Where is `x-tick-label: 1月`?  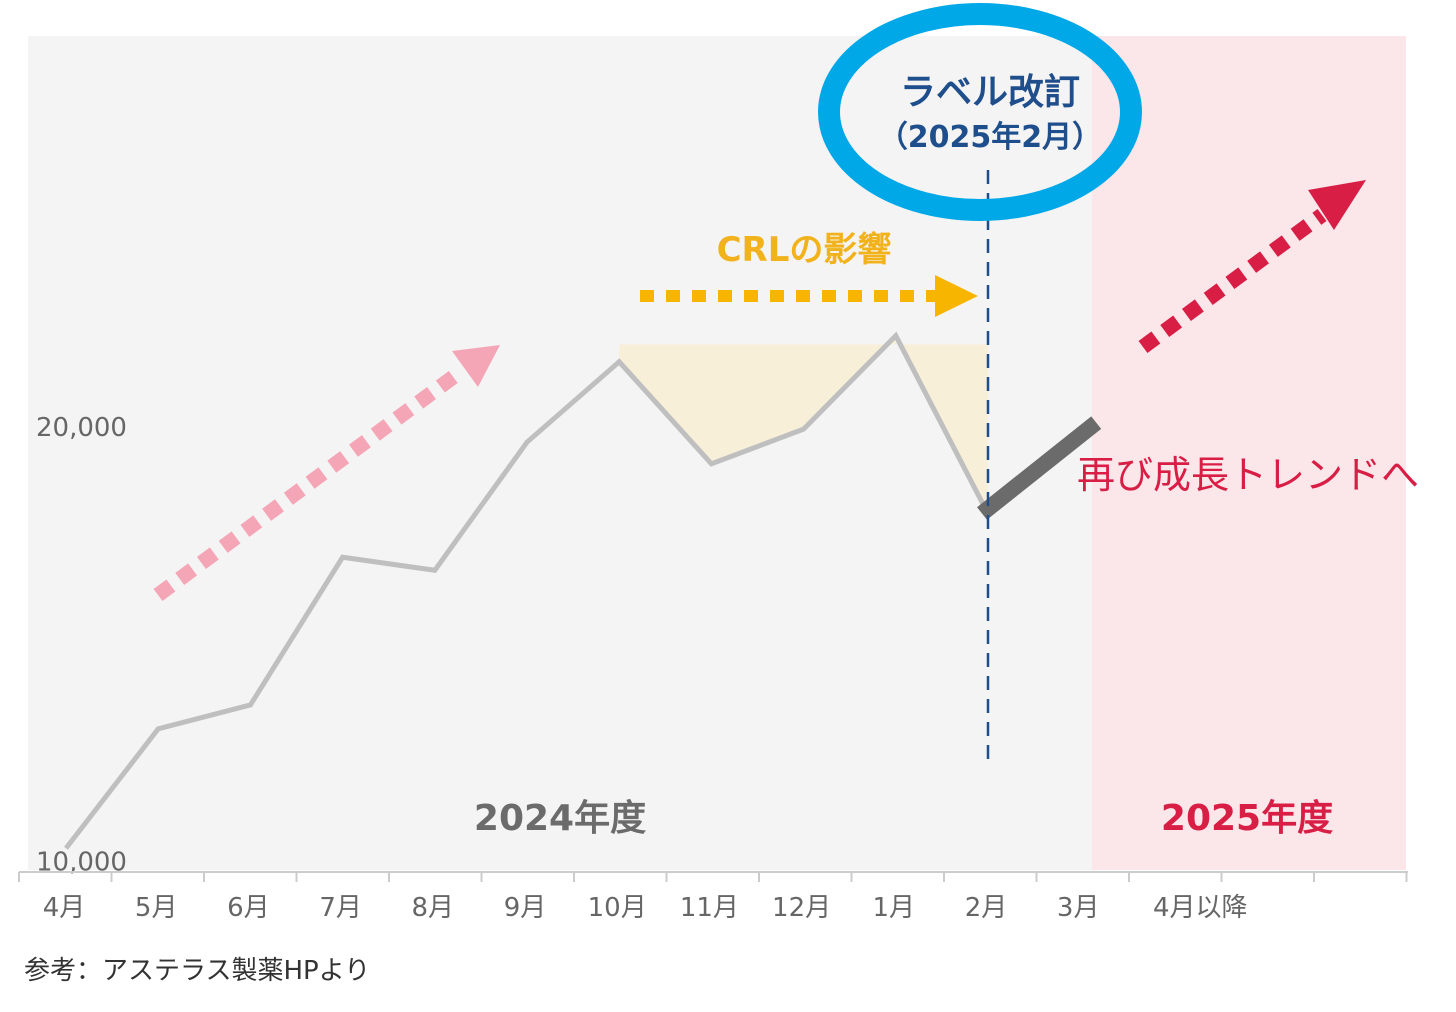
x-tick-label: 1月 is located at coordinates (894, 908).